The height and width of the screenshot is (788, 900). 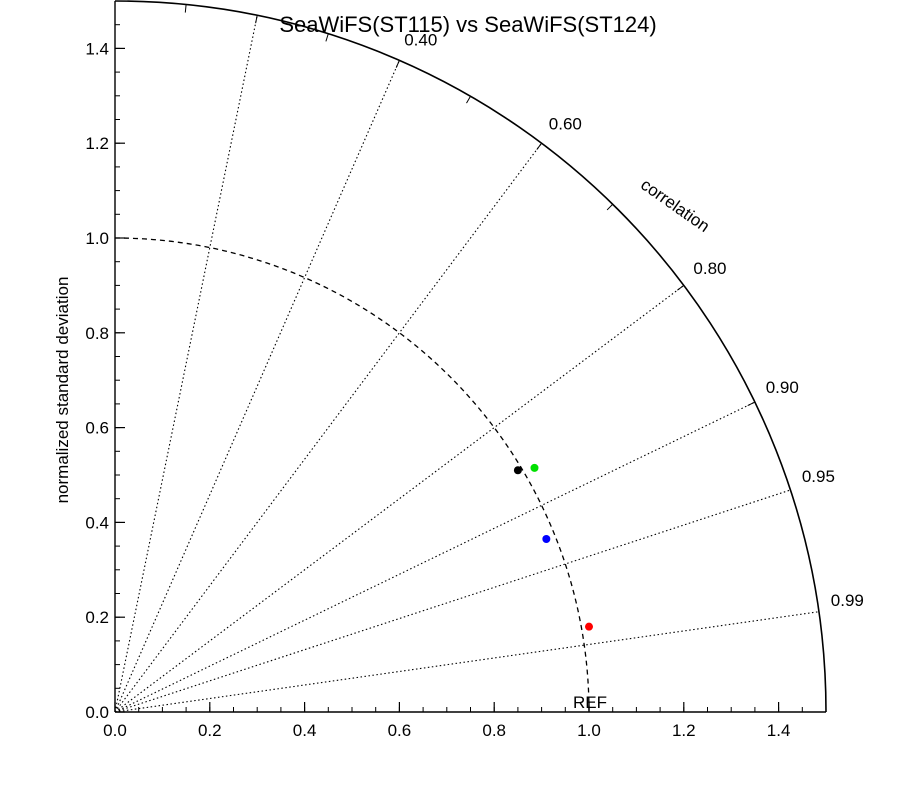 I want to click on x-tick-label: 0.8, so click(x=494, y=730).